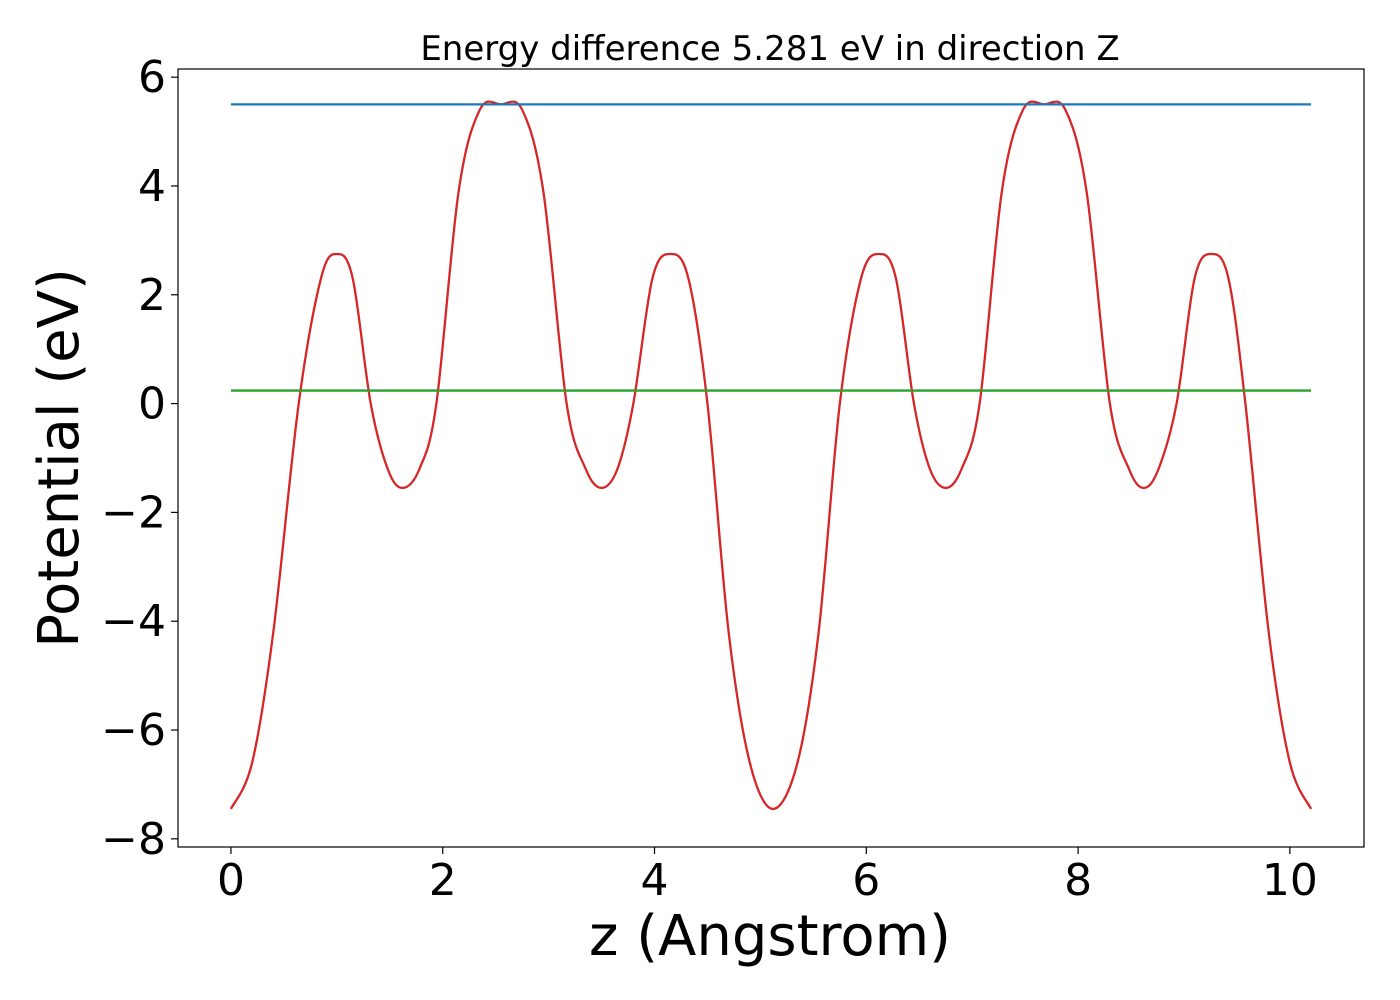  Describe the element at coordinates (770, 936) in the screenshot. I see `x-axis-label: z (Angstrom)` at that location.